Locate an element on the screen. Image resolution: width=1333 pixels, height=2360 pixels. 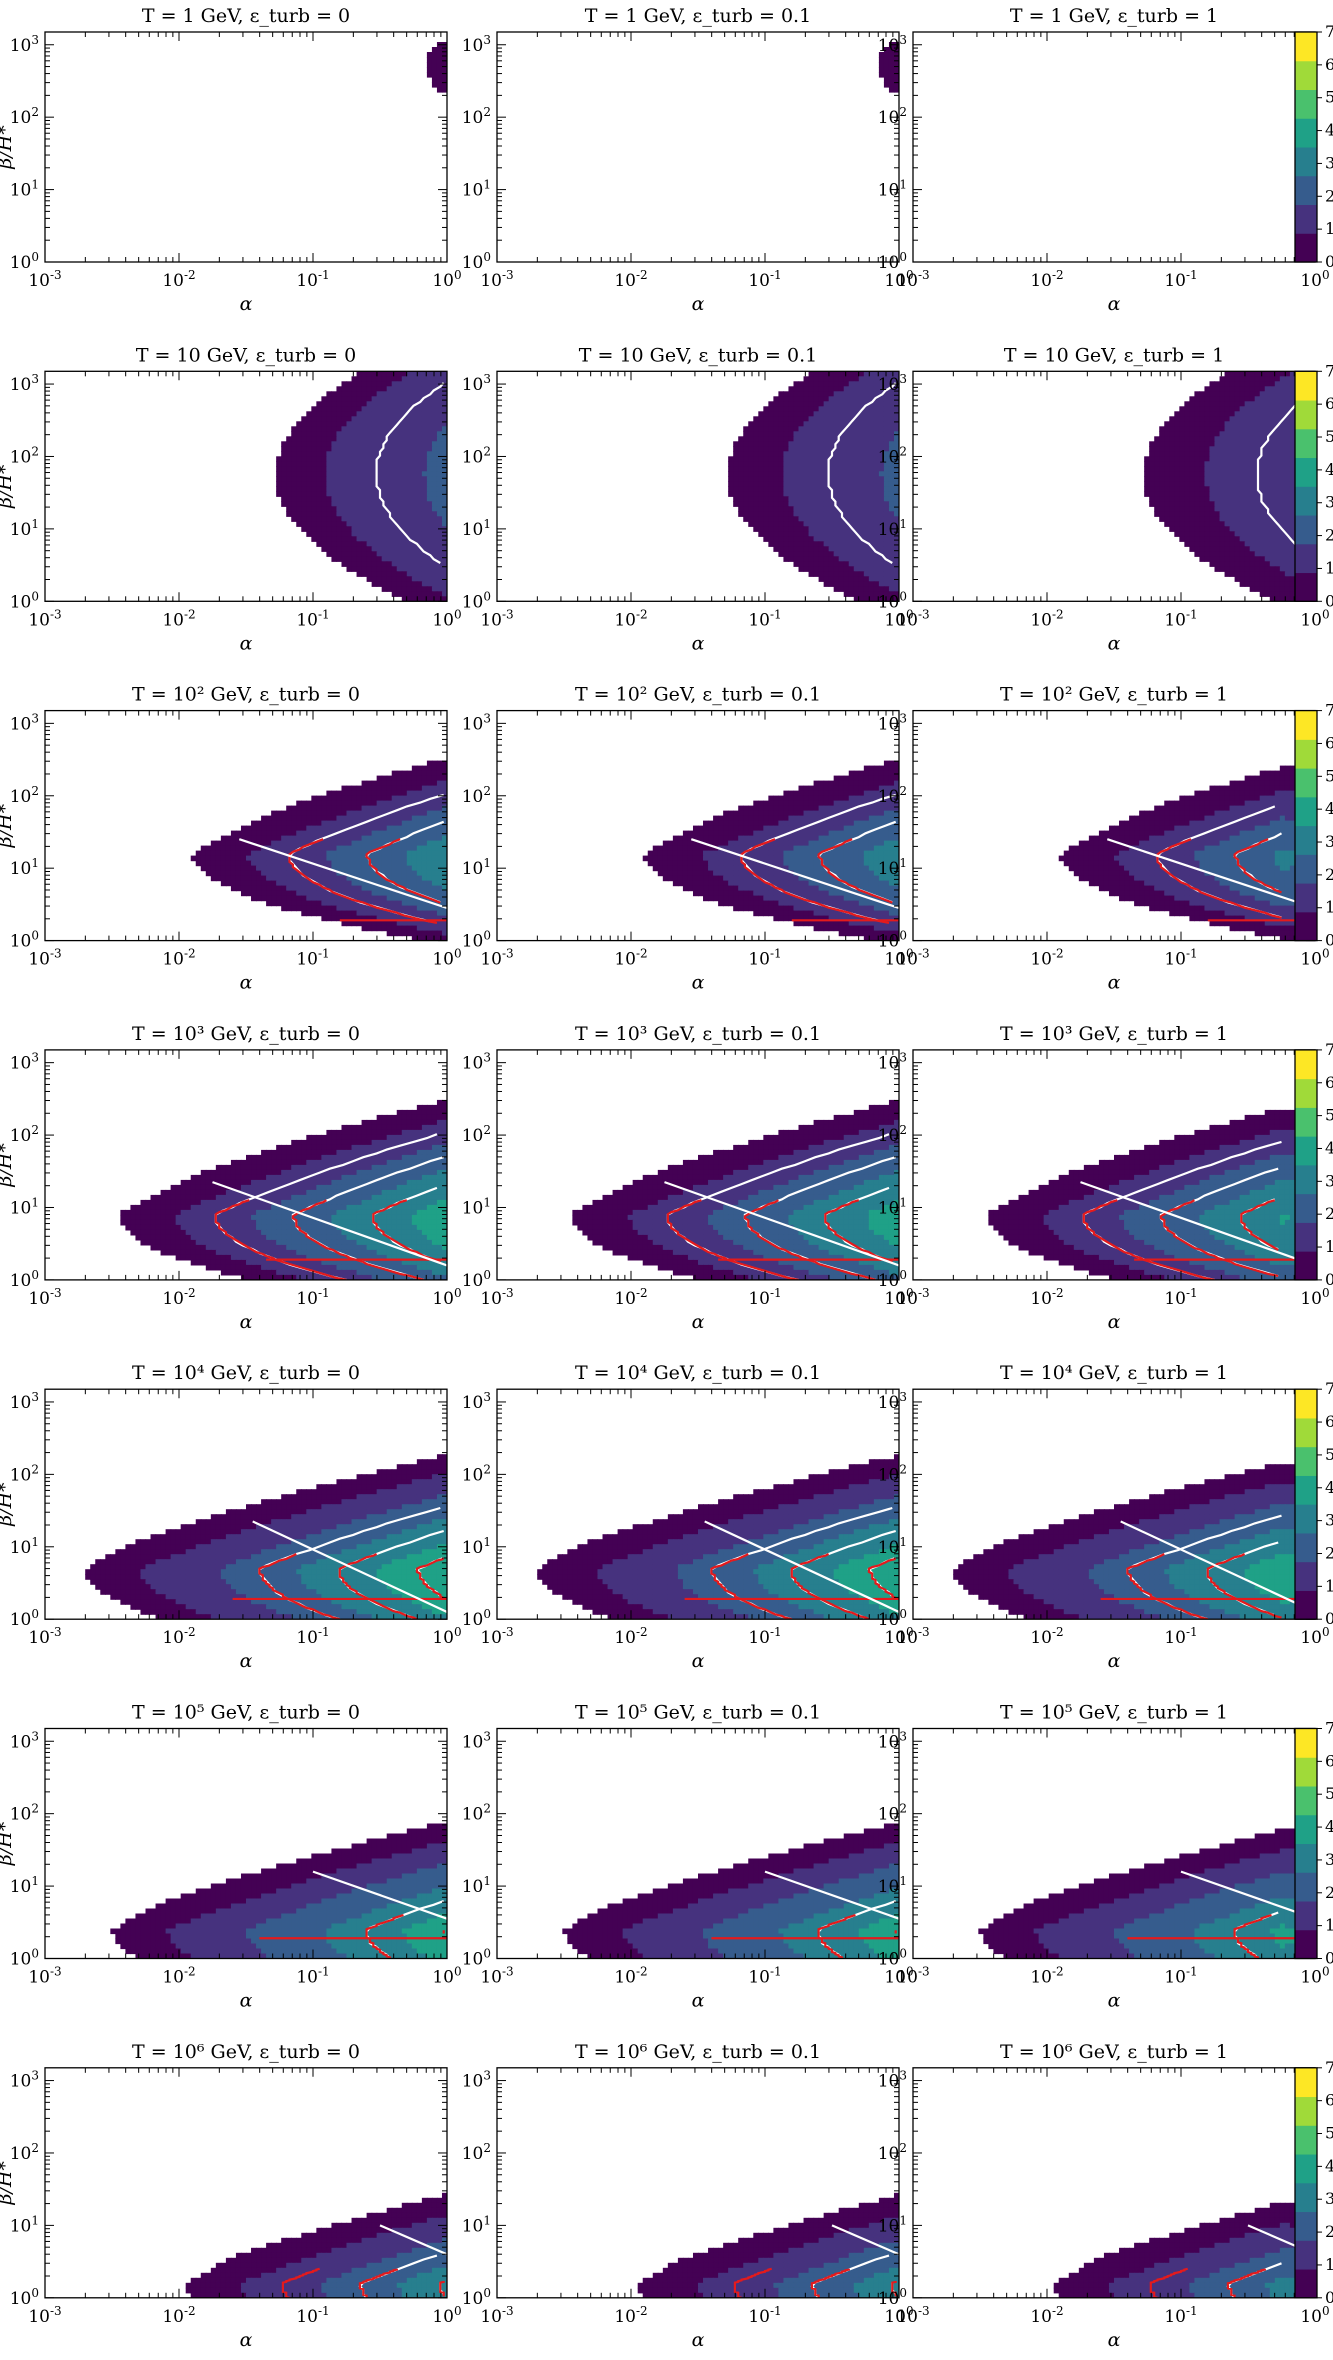
x-tick-label: 10-1 is located at coordinates (764, 279).